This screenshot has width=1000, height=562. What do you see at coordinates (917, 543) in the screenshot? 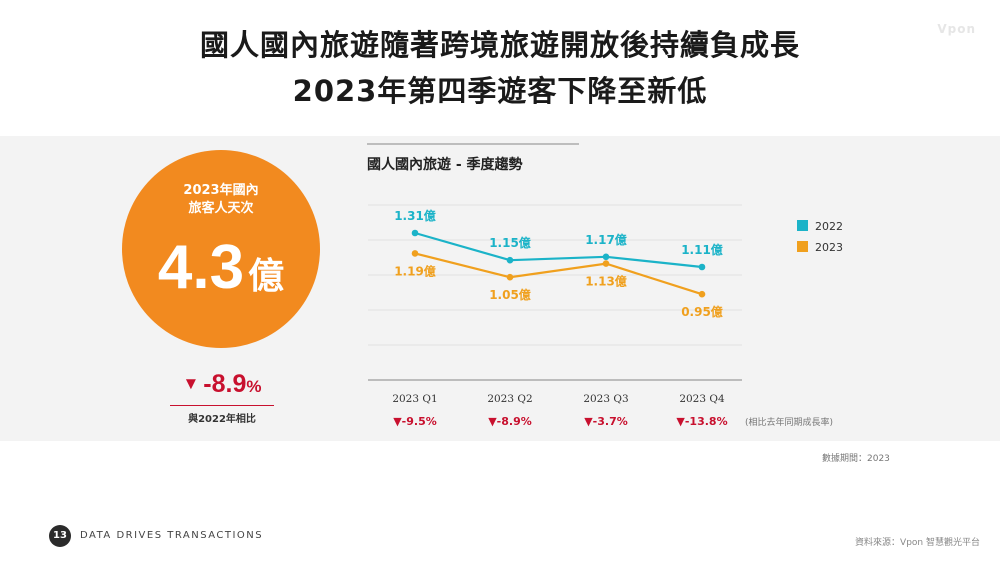
I see `data-source: 資料來源：Vpon 智慧觀光平台` at bounding box center [917, 543].